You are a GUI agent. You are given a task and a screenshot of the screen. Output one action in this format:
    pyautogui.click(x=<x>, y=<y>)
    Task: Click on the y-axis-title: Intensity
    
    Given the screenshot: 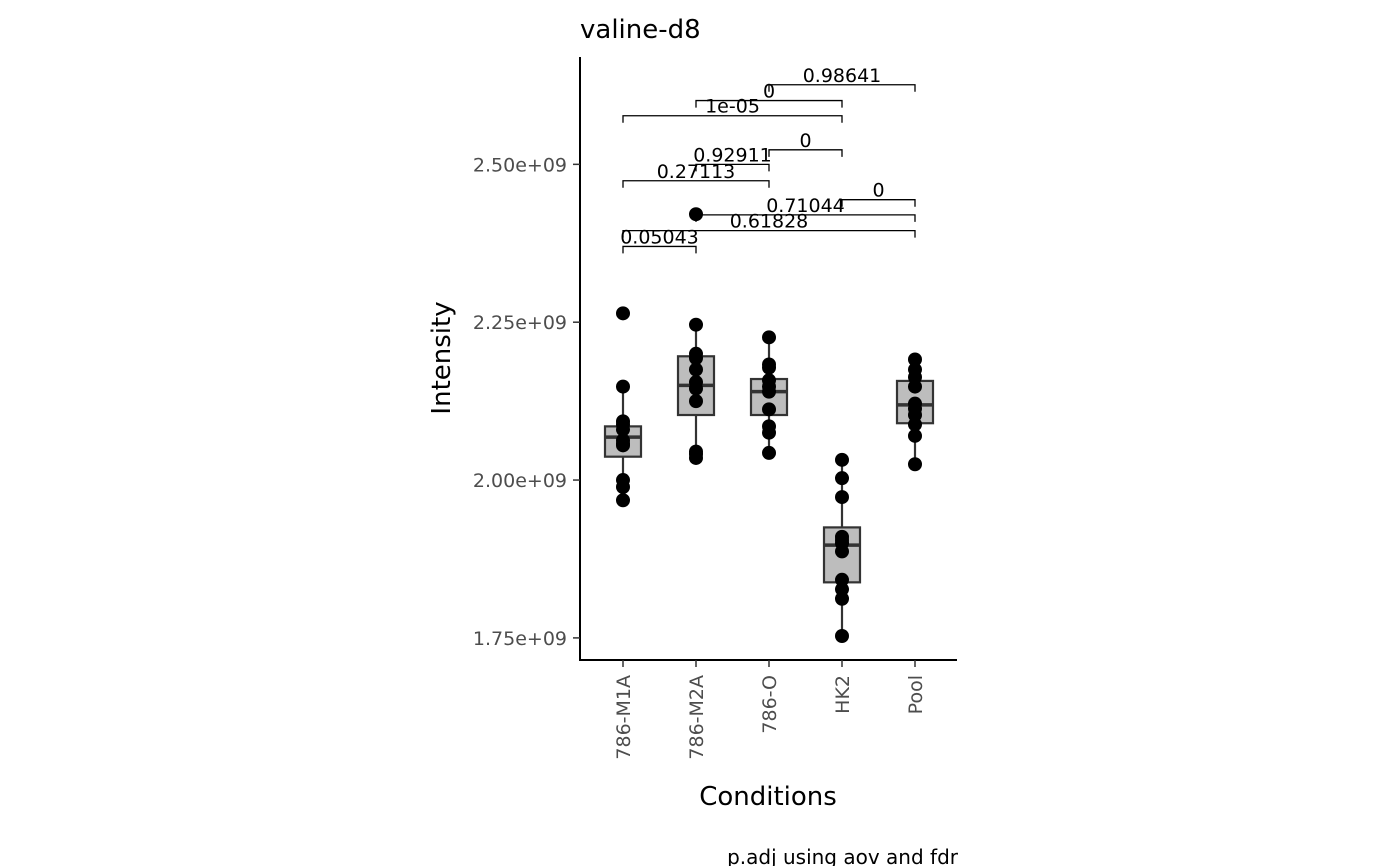 What is the action you would take?
    pyautogui.click(x=442, y=357)
    